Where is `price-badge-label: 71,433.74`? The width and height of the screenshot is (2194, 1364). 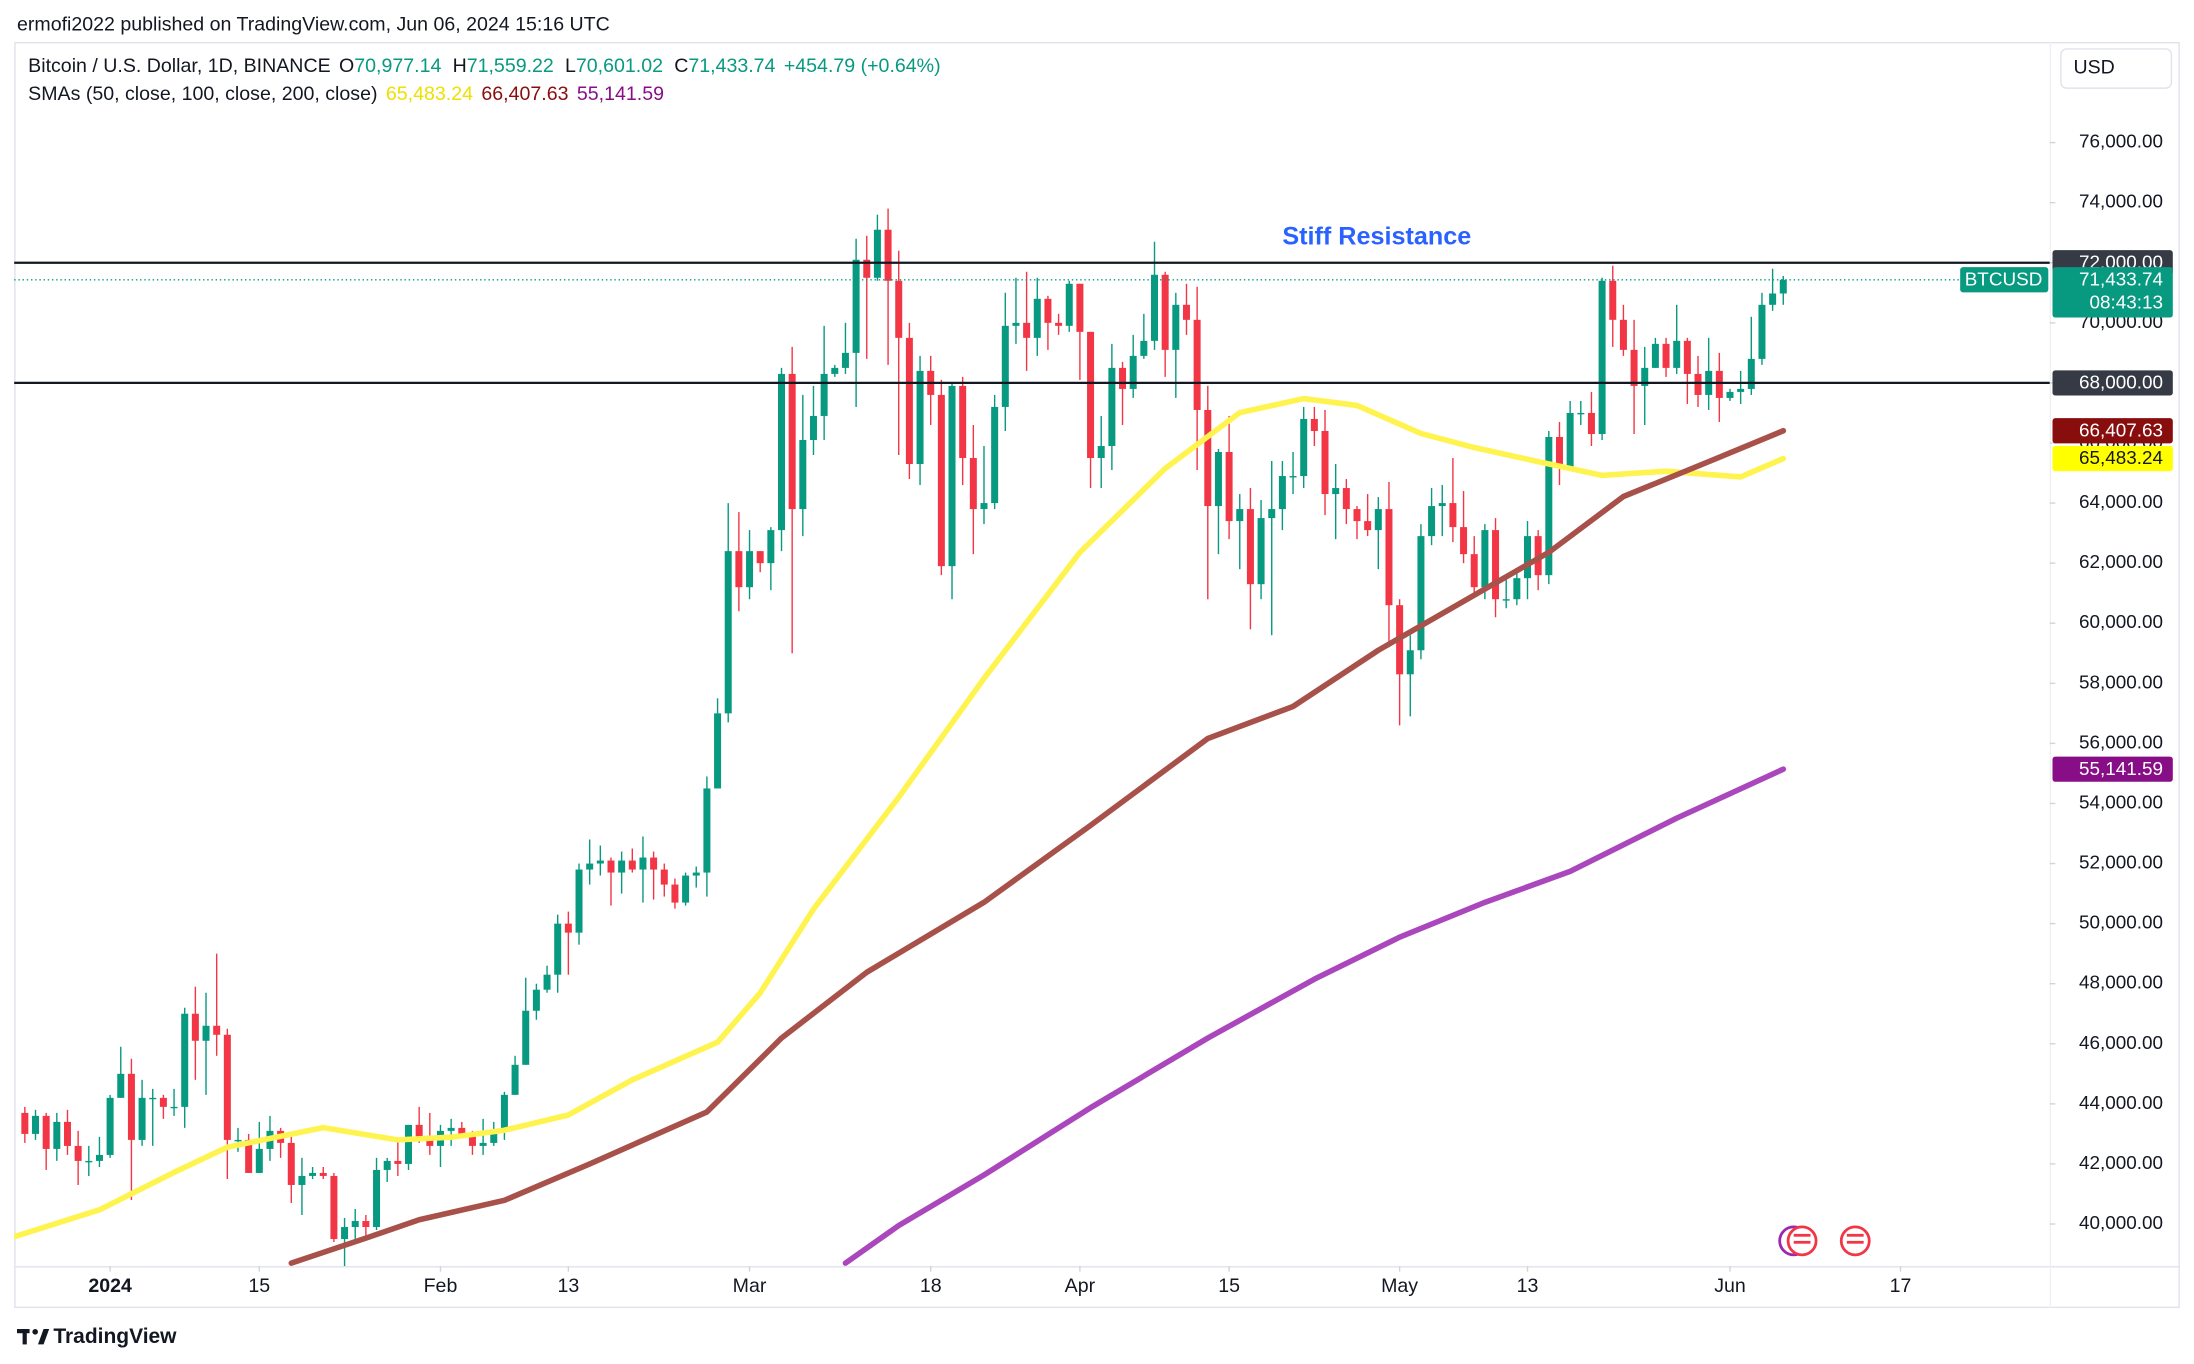 price-badge-label: 71,433.74 is located at coordinates (2121, 279).